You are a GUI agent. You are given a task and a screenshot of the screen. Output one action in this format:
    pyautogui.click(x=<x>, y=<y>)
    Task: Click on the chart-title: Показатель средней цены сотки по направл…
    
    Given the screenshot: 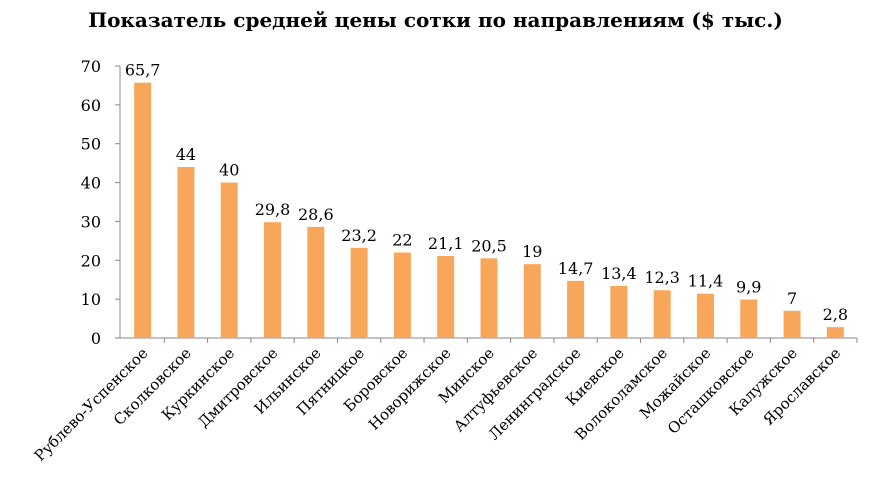 What is the action you would take?
    pyautogui.click(x=435, y=20)
    